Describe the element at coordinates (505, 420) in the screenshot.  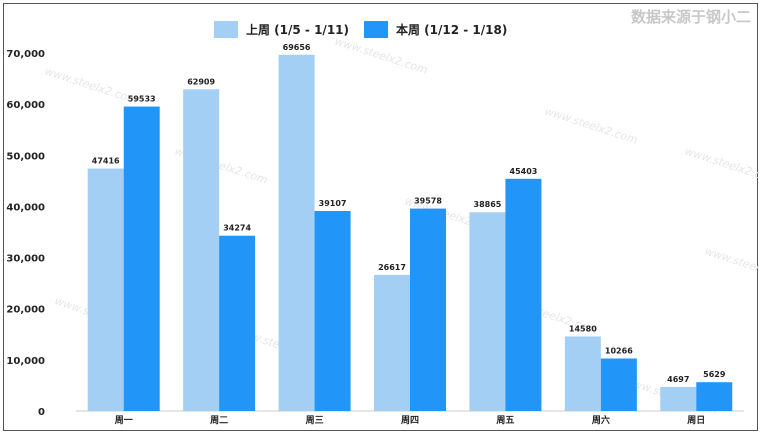
I see `x-tick-label: 周五` at that location.